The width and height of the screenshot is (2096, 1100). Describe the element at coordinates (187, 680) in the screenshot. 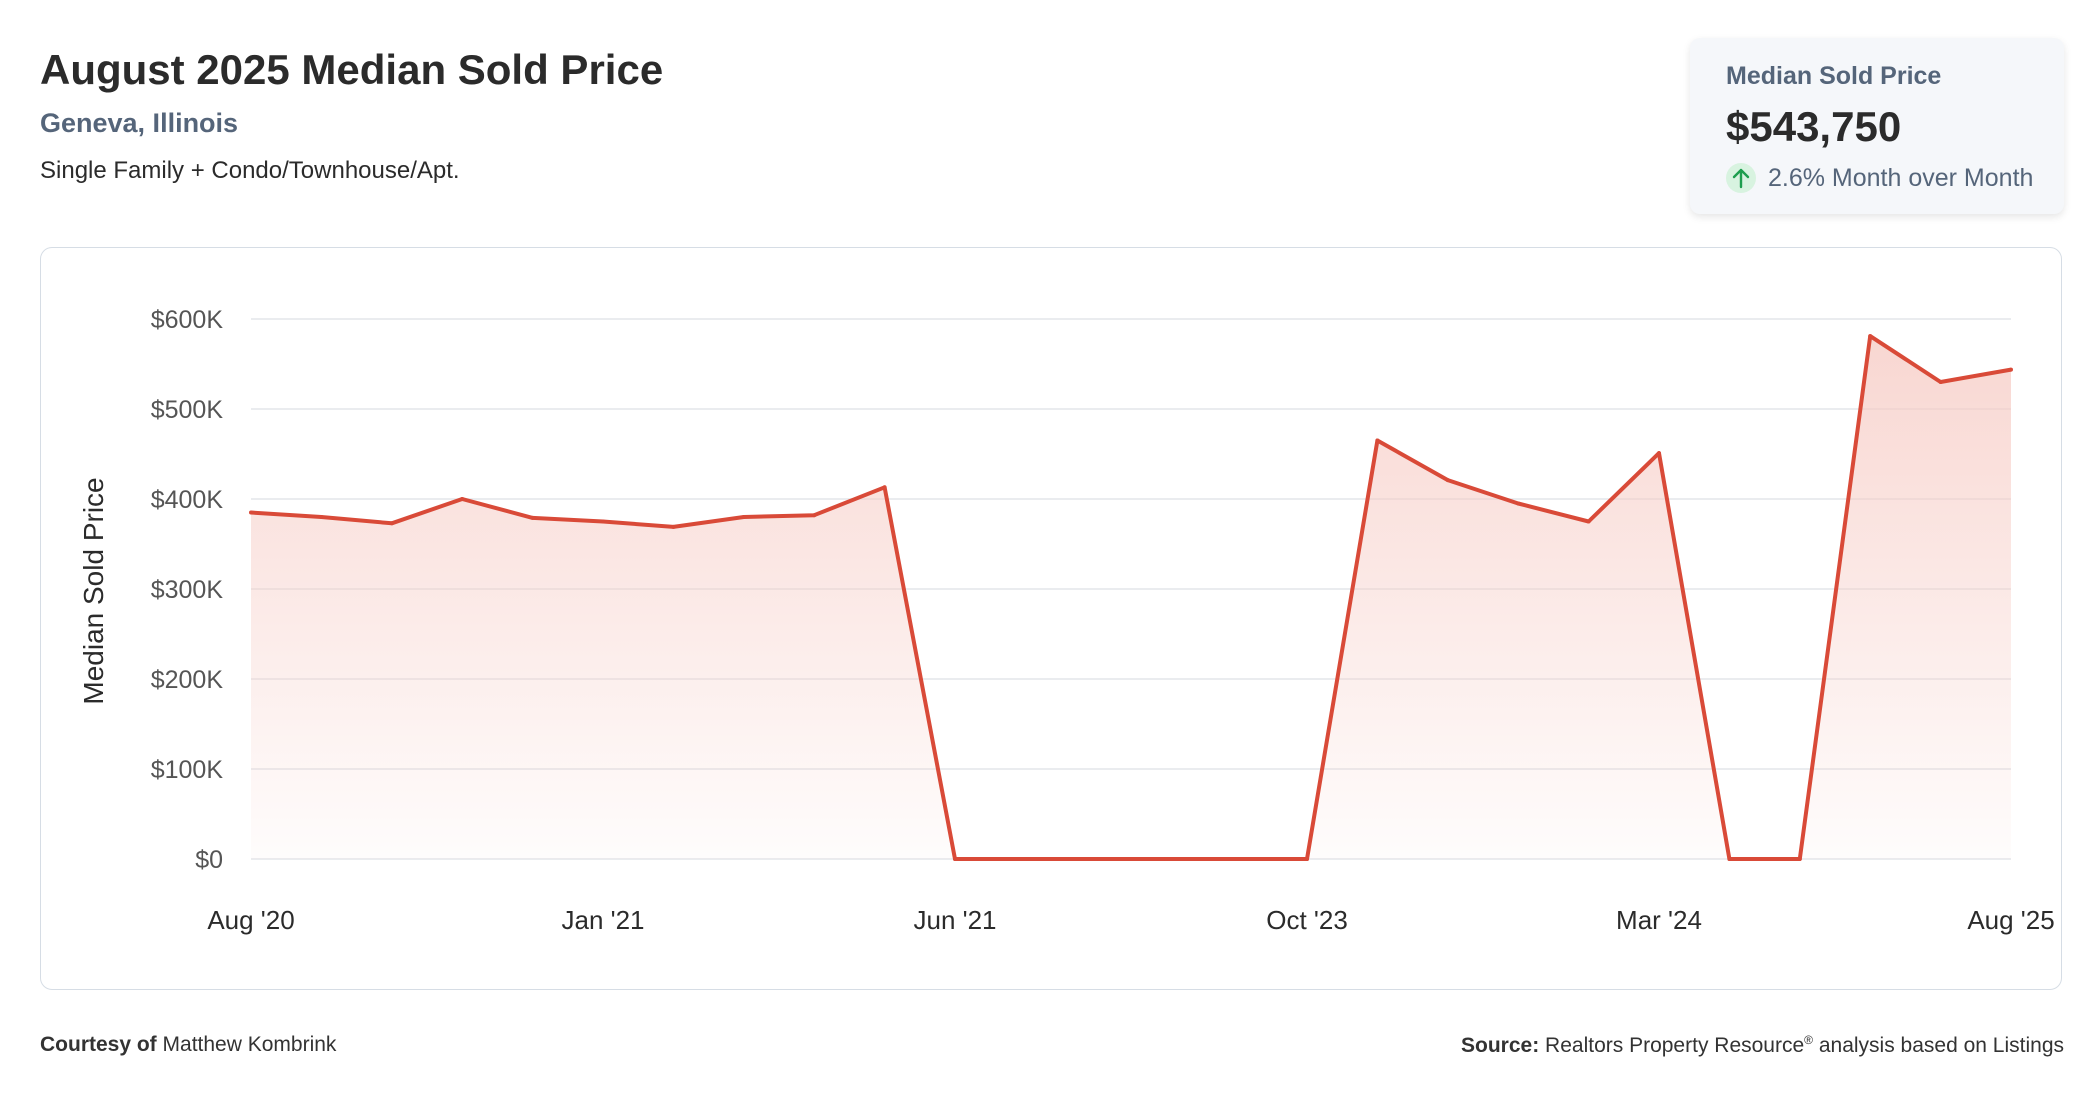

I see `y-tick-label: $200K` at that location.